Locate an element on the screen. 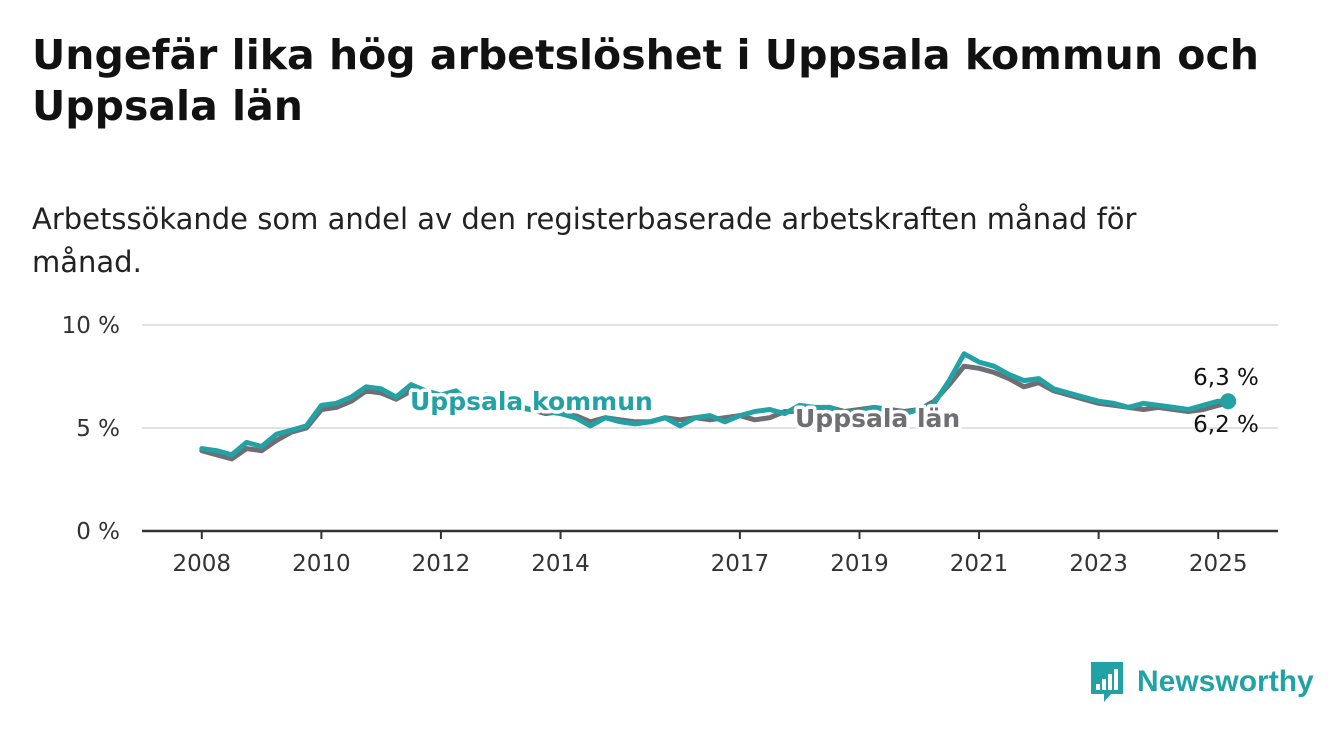 Image resolution: width=1340 pixels, height=734 pixels. x-tick-label: 2019 is located at coordinates (859, 564).